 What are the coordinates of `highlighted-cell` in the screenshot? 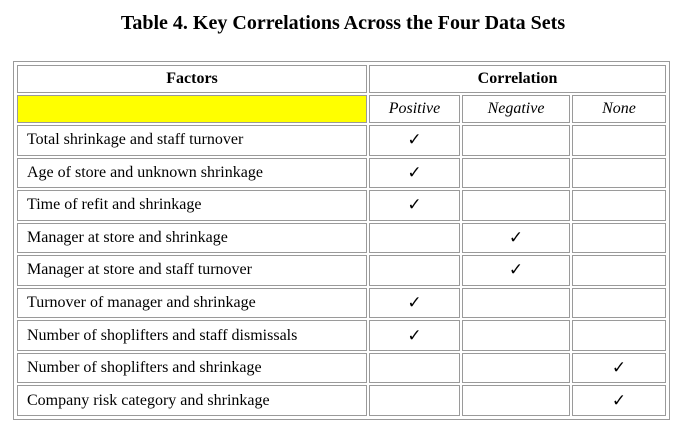 It's located at (192, 109).